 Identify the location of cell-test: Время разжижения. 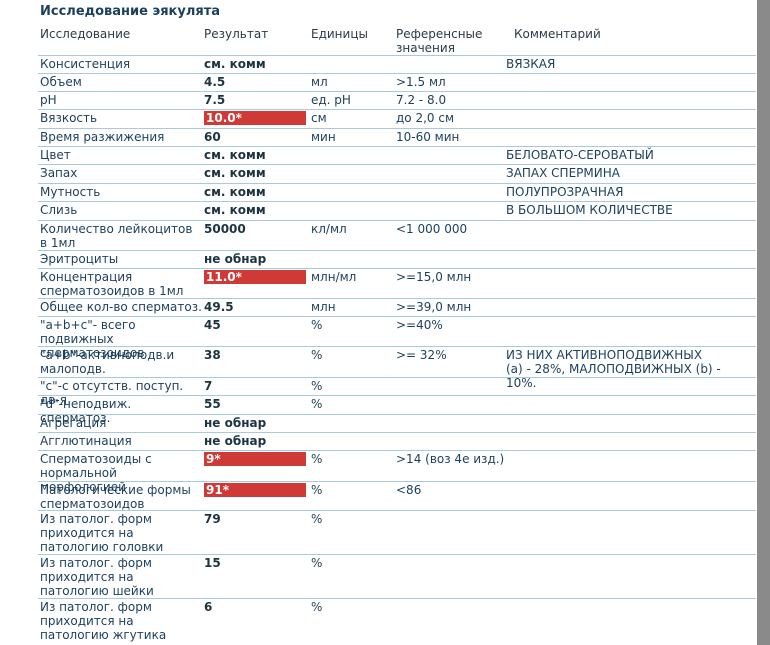
(102, 137).